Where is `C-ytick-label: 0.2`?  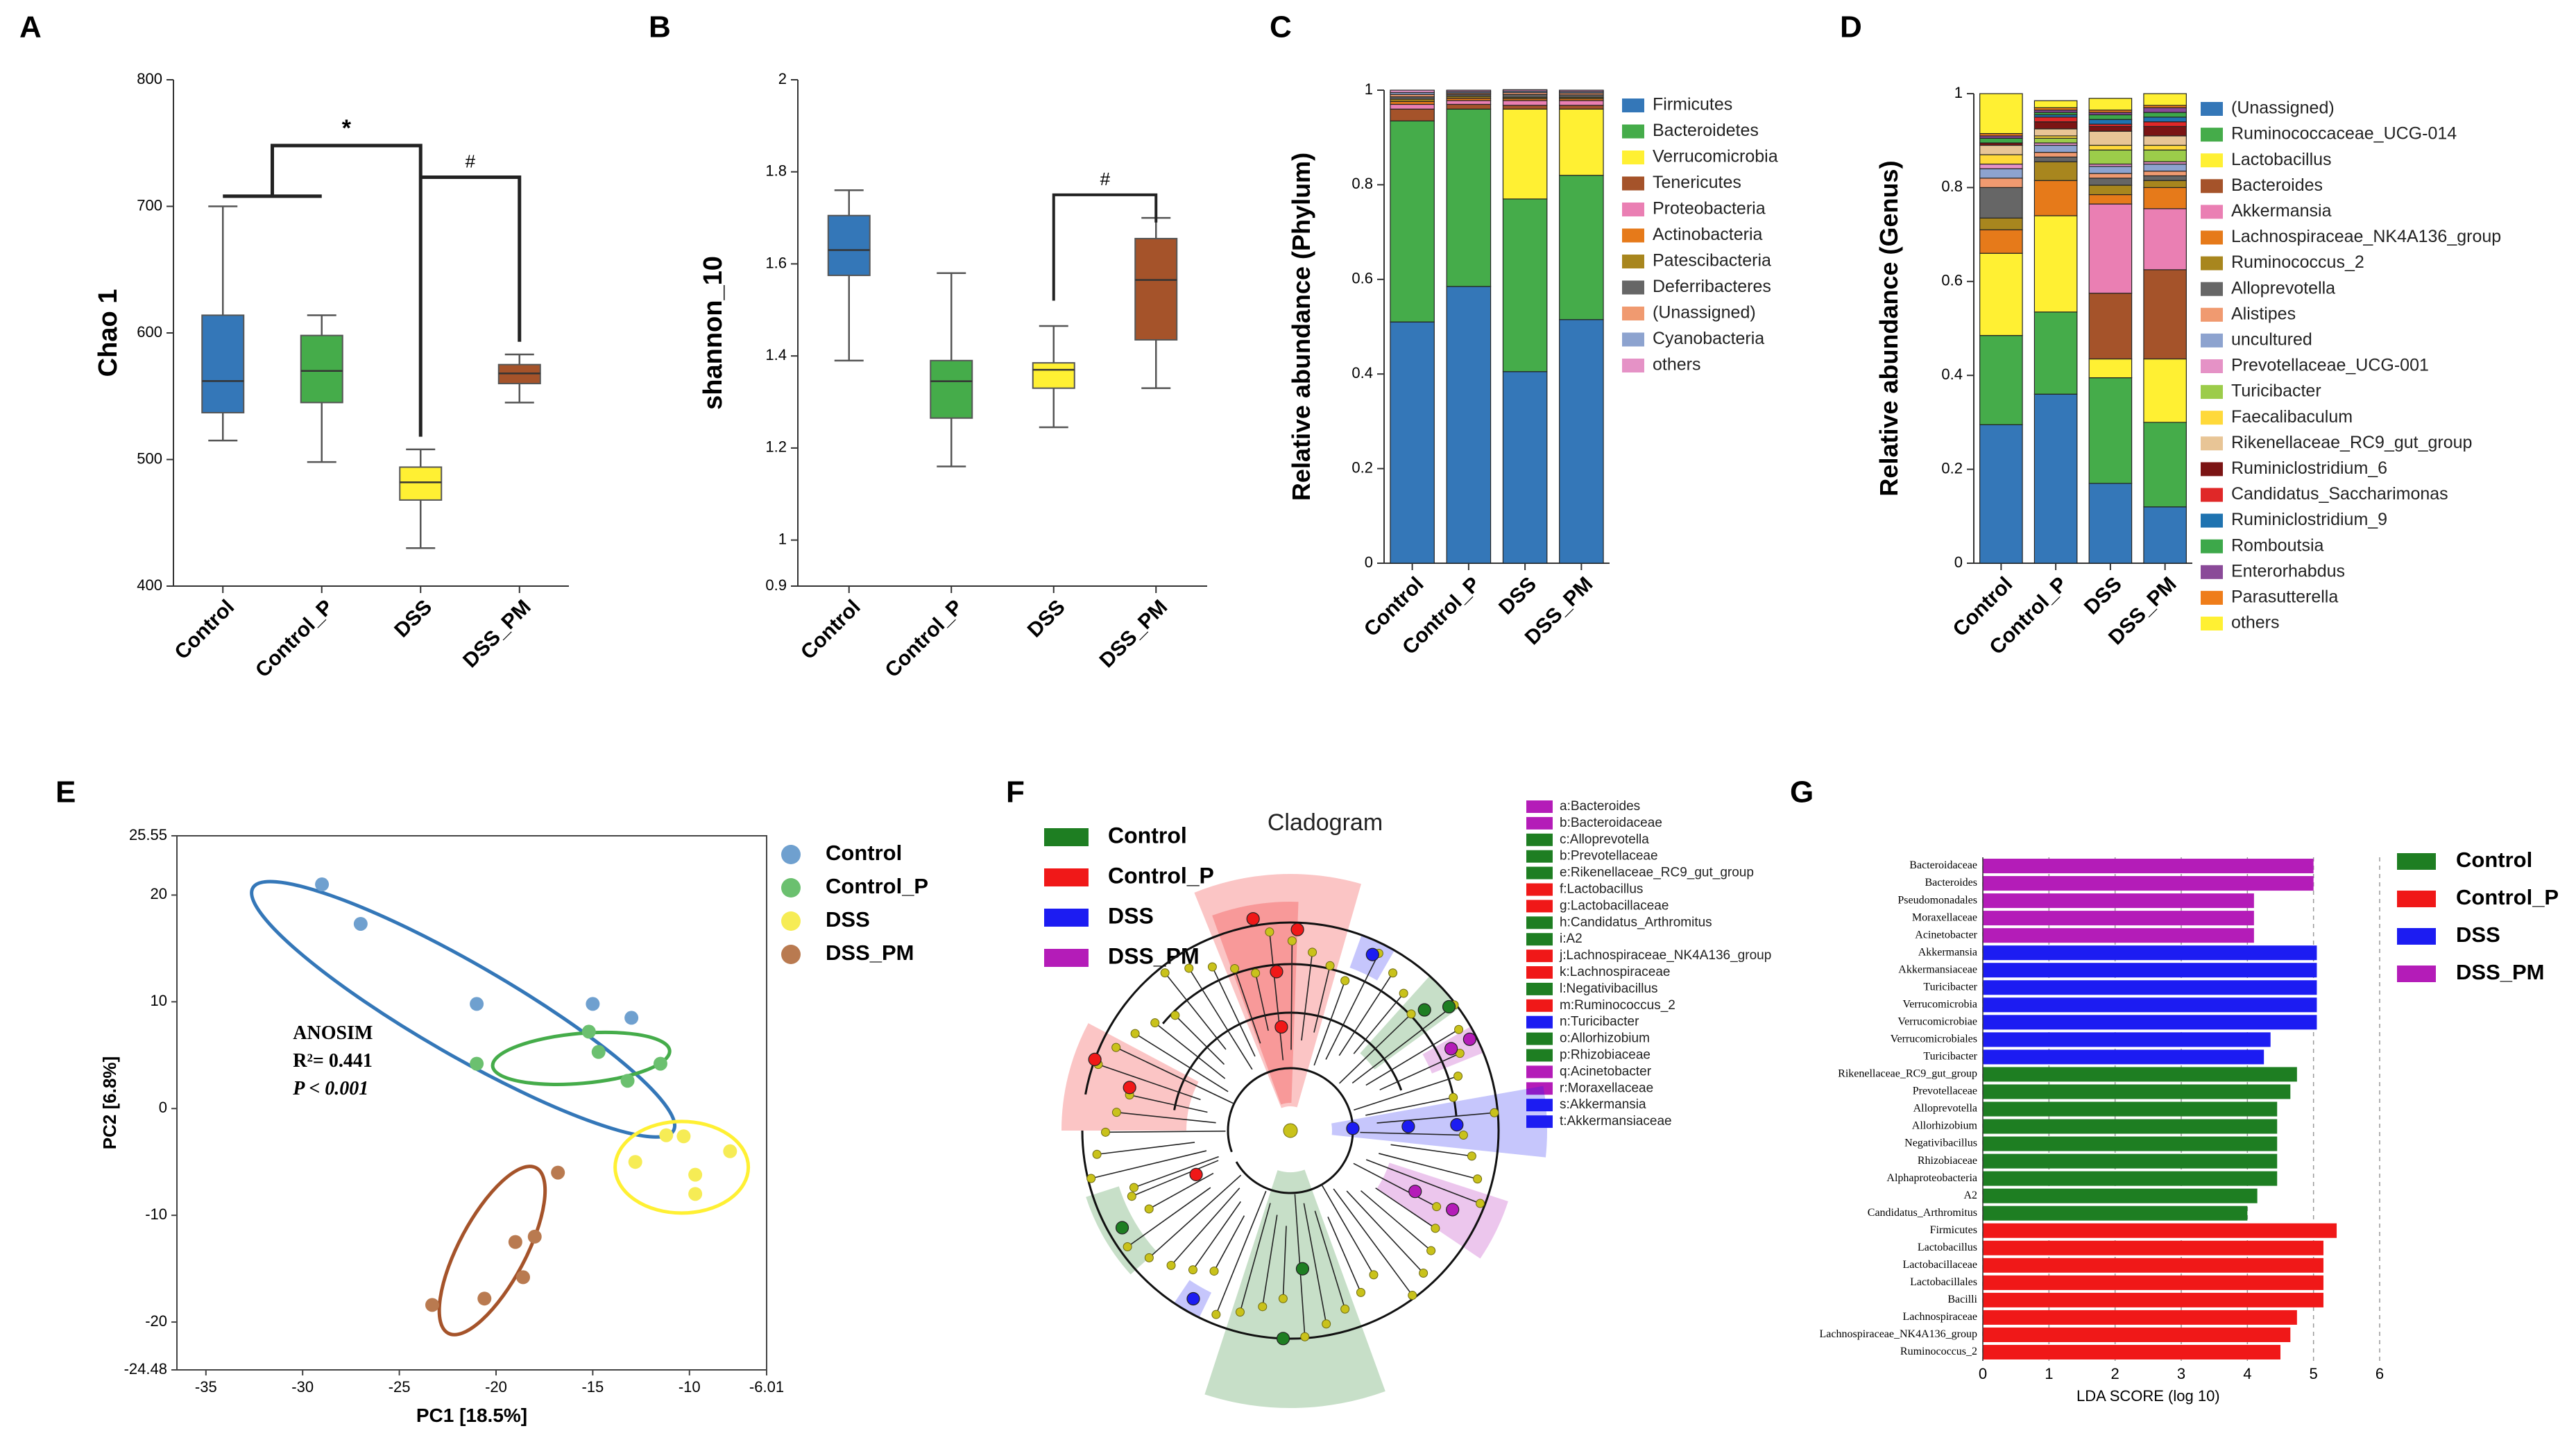
C-ytick-label: 0.2 is located at coordinates (1362, 467).